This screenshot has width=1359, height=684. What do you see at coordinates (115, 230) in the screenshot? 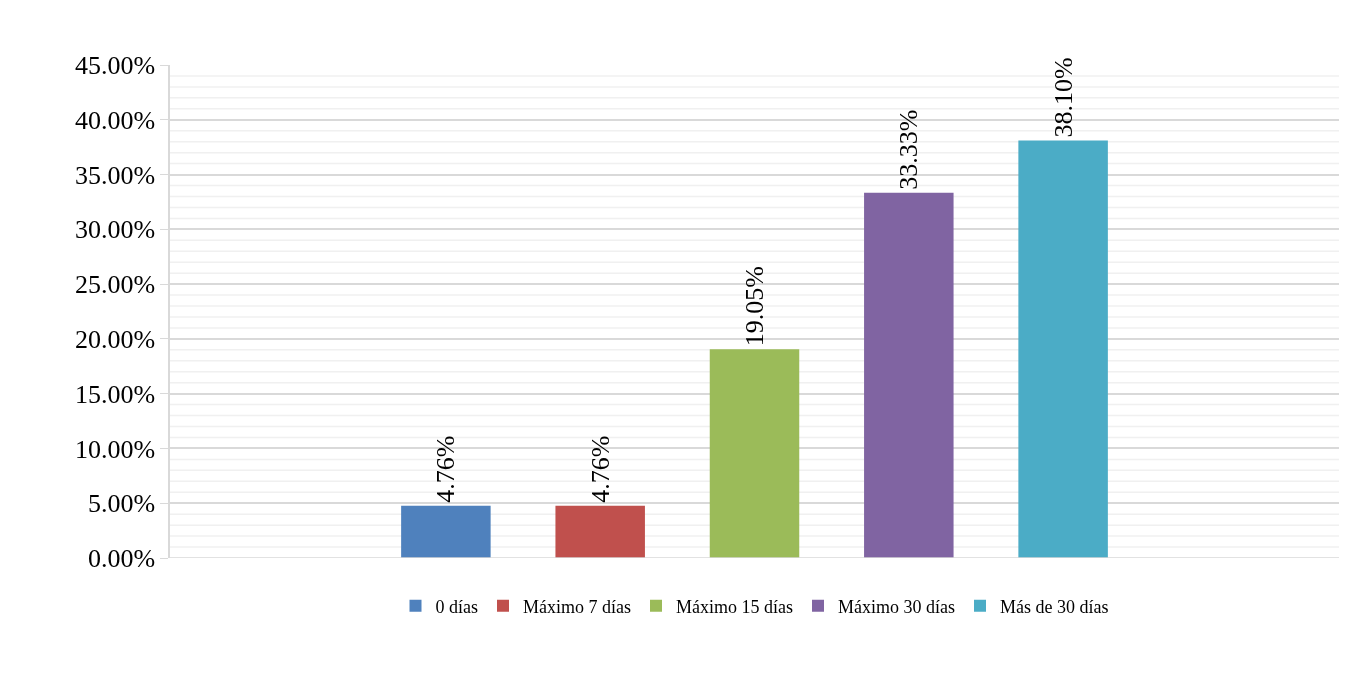
I see `y-tick-label: 30.00%` at bounding box center [115, 230].